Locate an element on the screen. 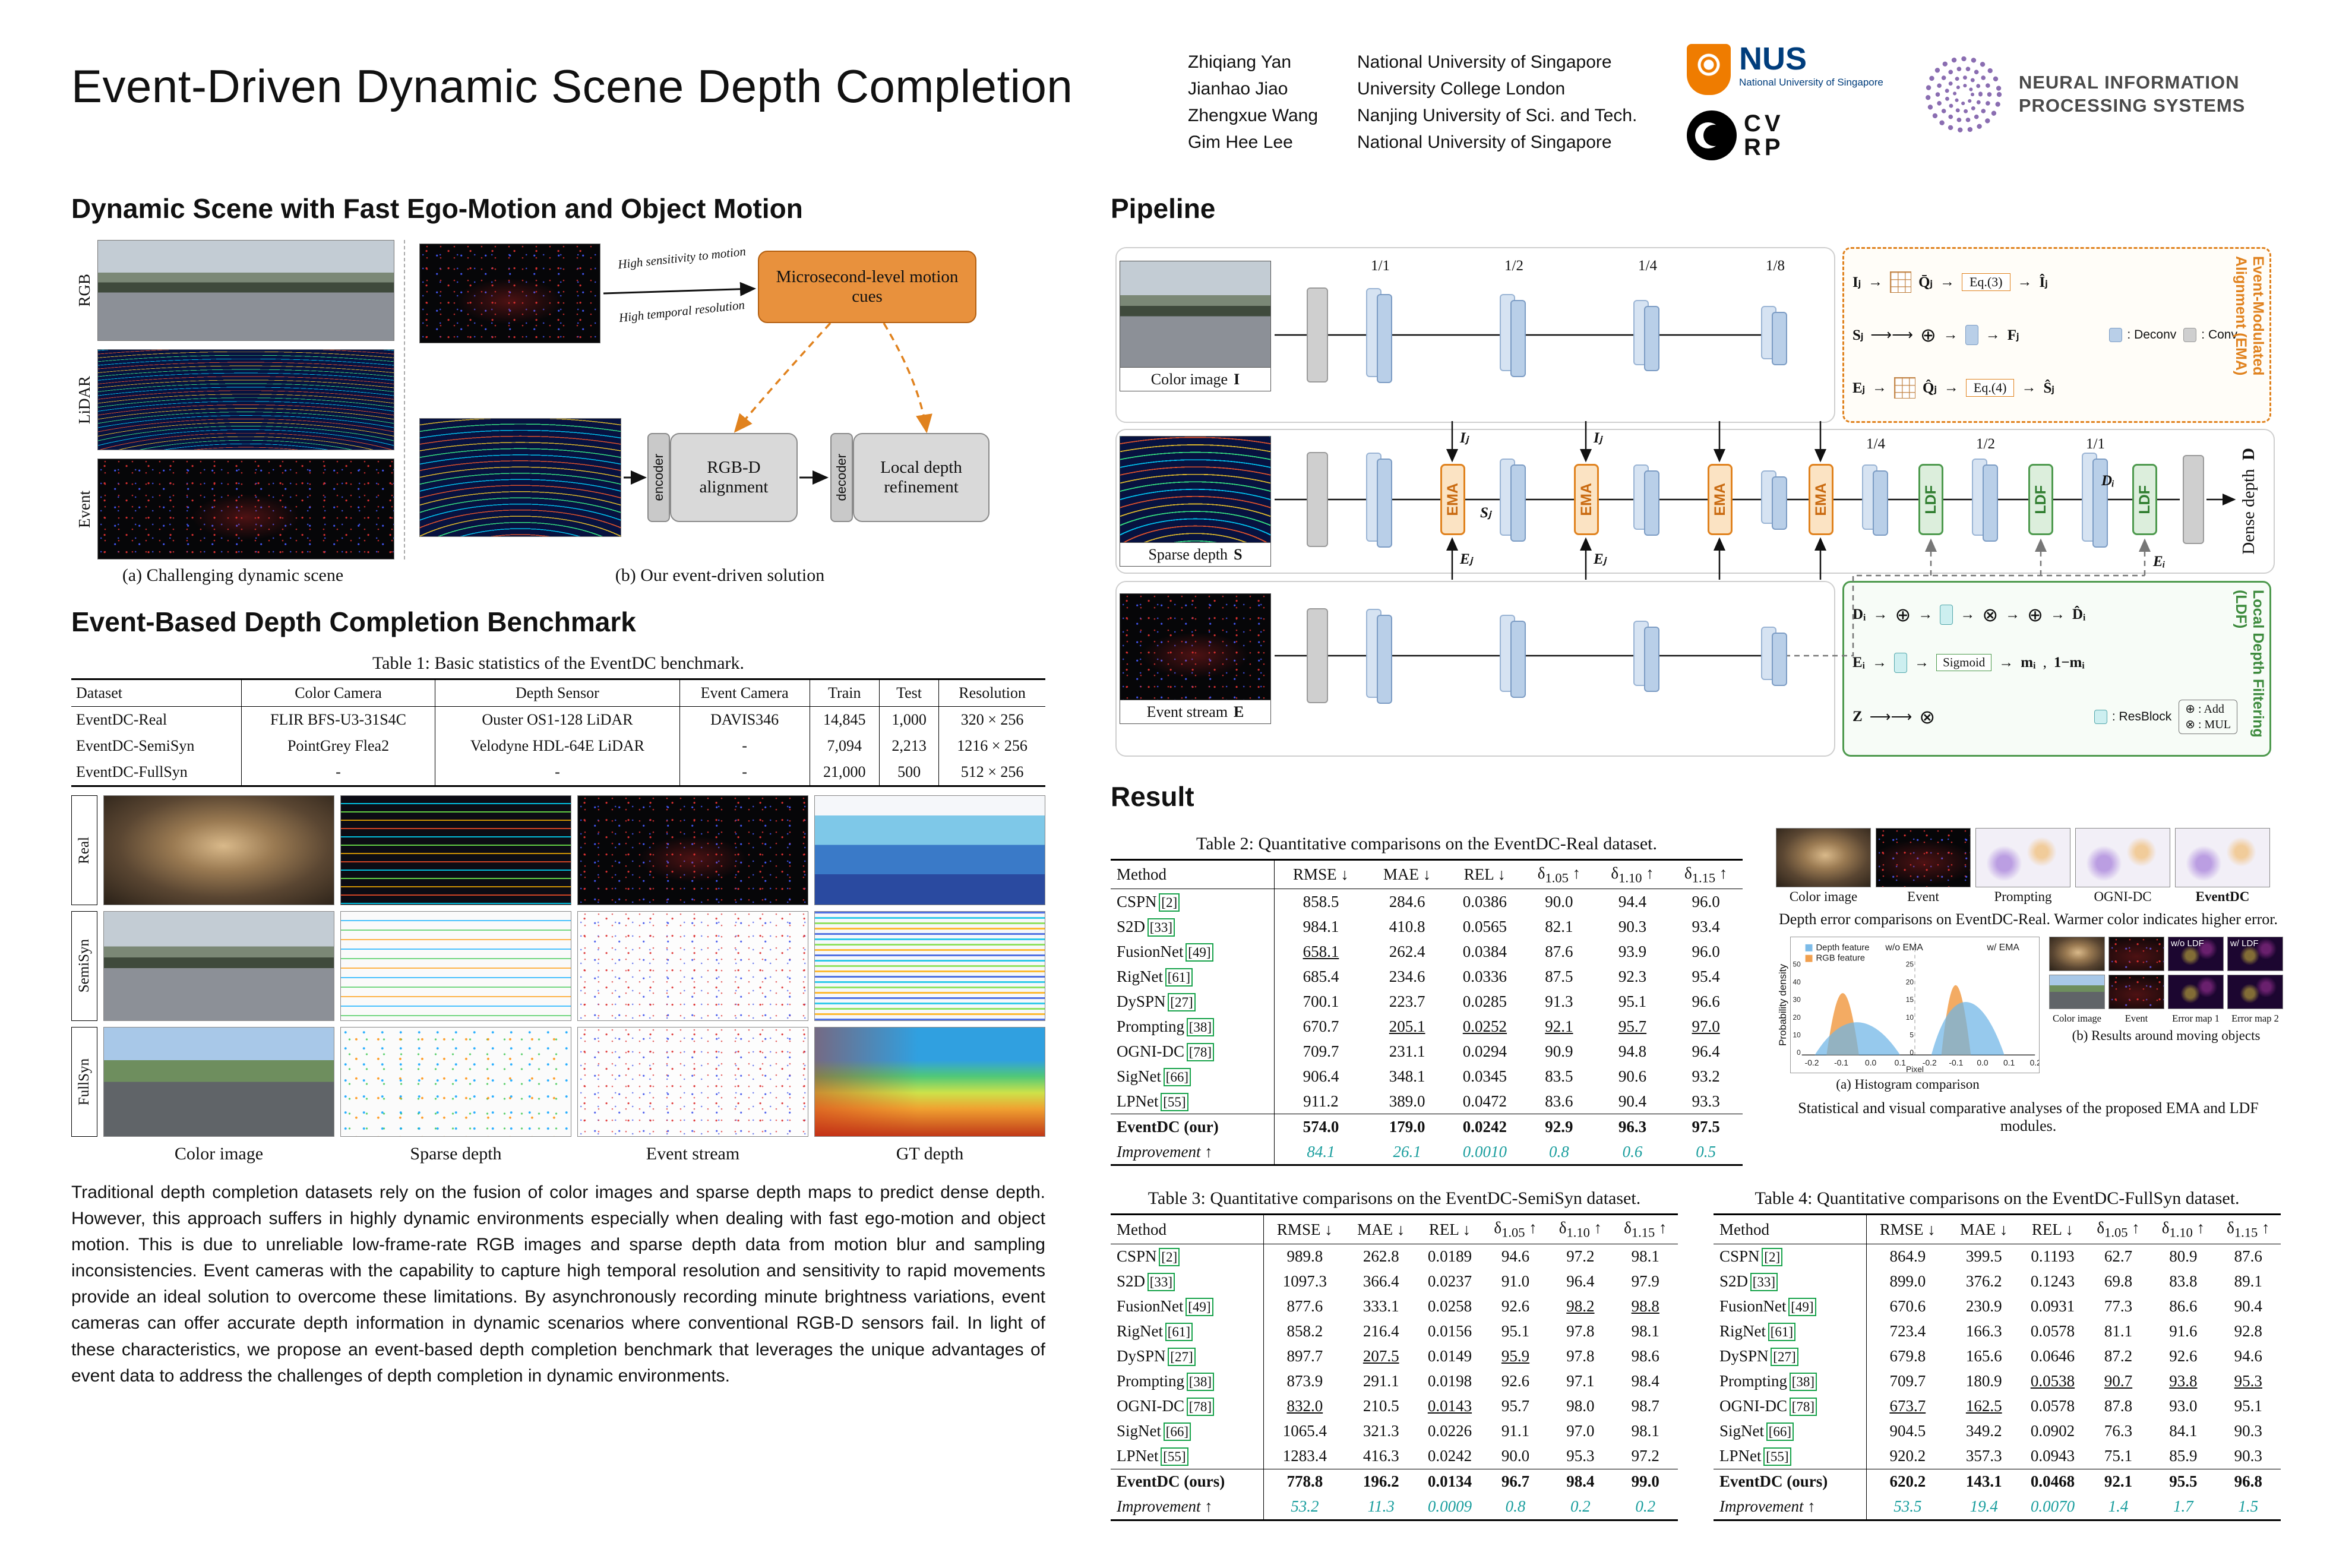 This screenshot has height=1568, width=2352. metric-header: δ1.15 ↑ is located at coordinates (1645, 1229).